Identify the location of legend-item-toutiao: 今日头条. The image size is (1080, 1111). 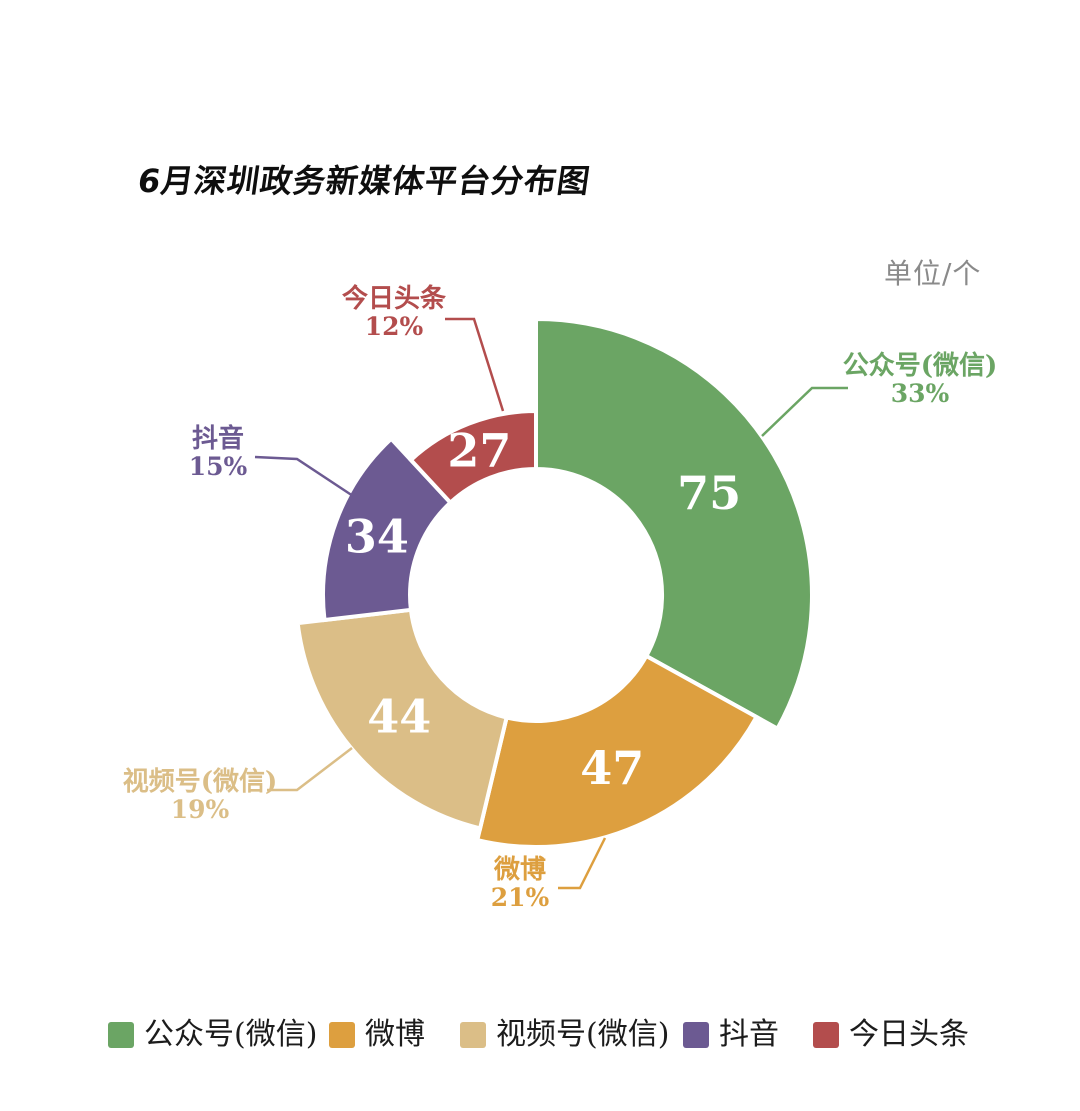
(891, 1035).